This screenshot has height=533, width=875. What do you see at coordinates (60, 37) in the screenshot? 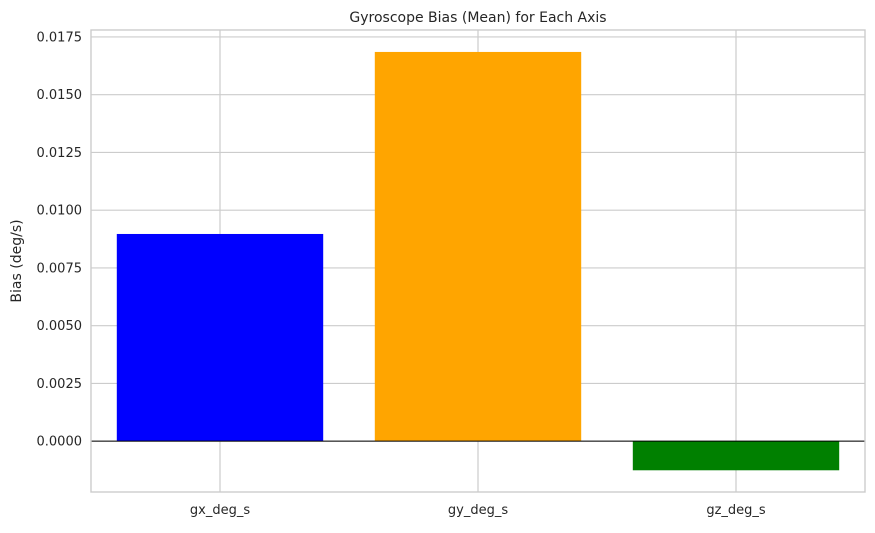
I see `y-tick-label: 0.0175` at bounding box center [60, 37].